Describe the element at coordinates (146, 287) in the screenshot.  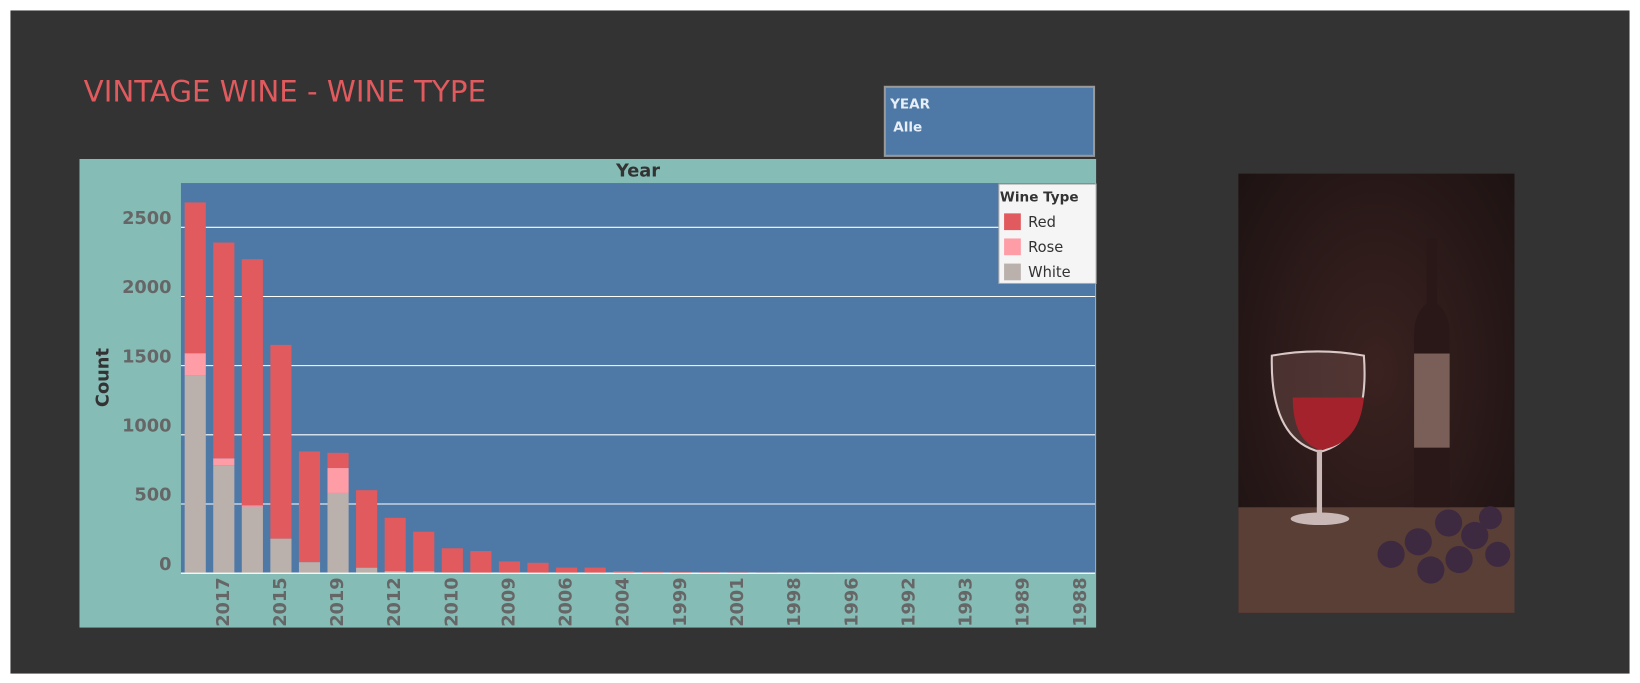
I see `y-tick-label: 2000` at that location.